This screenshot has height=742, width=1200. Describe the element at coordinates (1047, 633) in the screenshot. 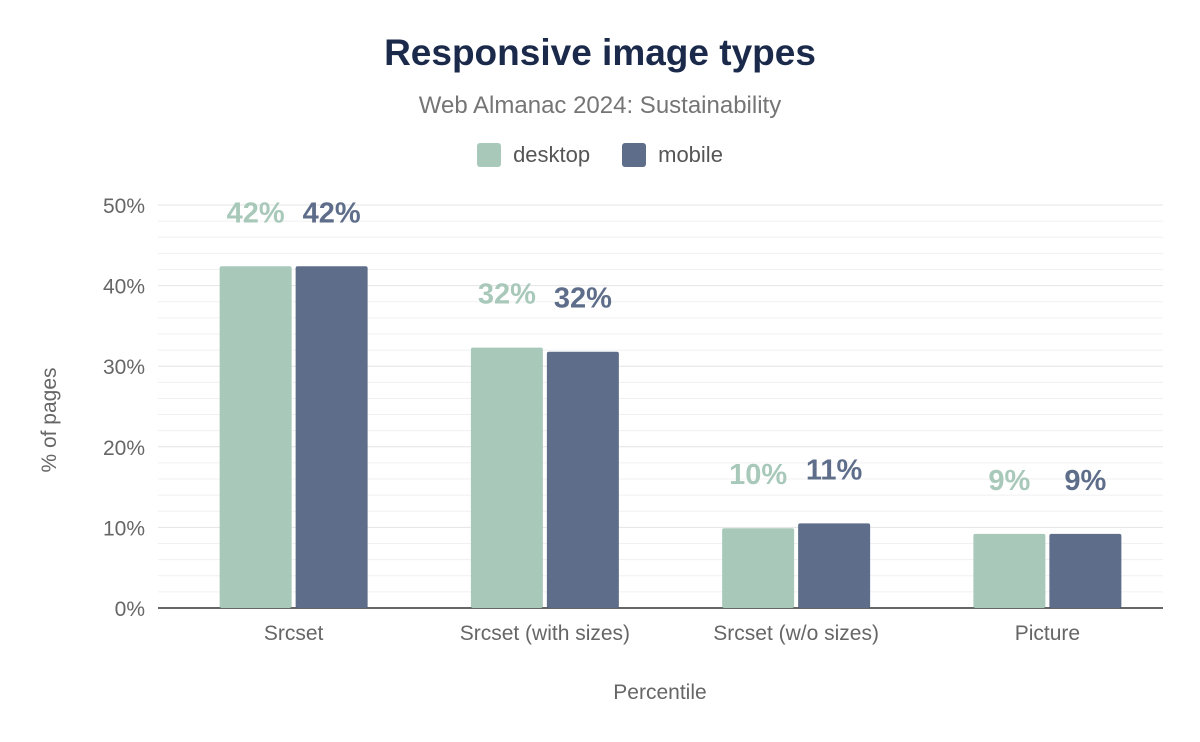

I see `x-tick-label: Picture` at that location.